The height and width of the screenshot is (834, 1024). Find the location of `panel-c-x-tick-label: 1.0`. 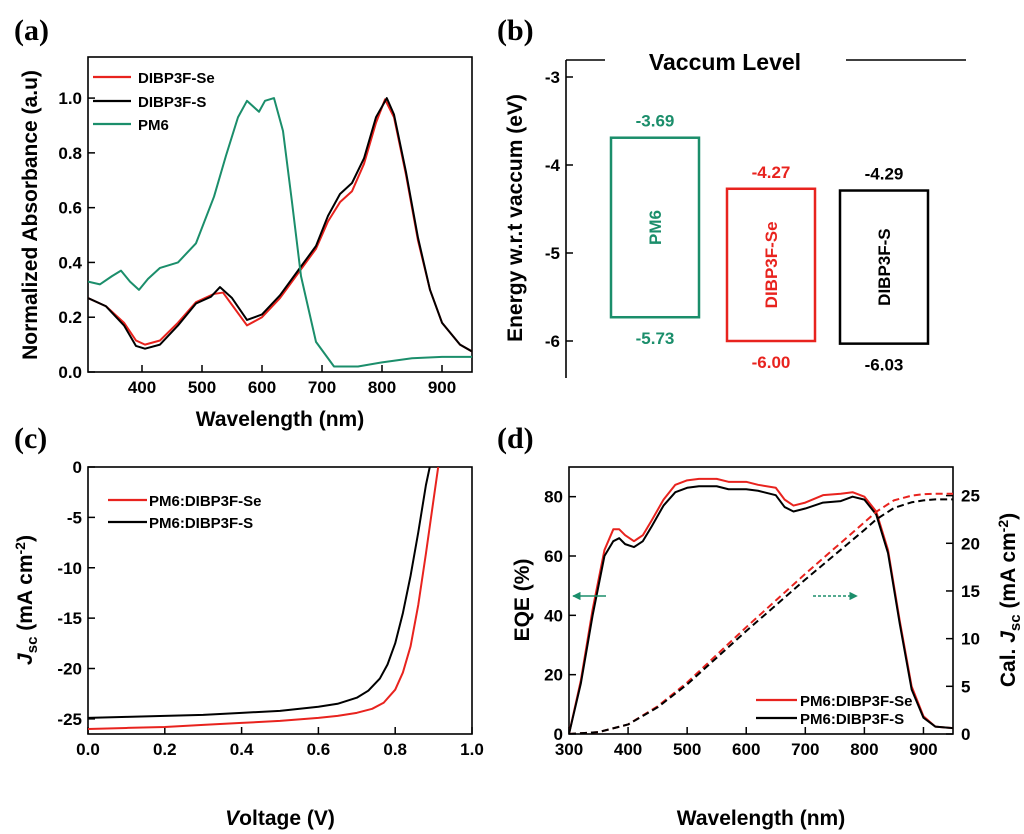

panel-c-x-tick-label: 1.0 is located at coordinates (472, 749).